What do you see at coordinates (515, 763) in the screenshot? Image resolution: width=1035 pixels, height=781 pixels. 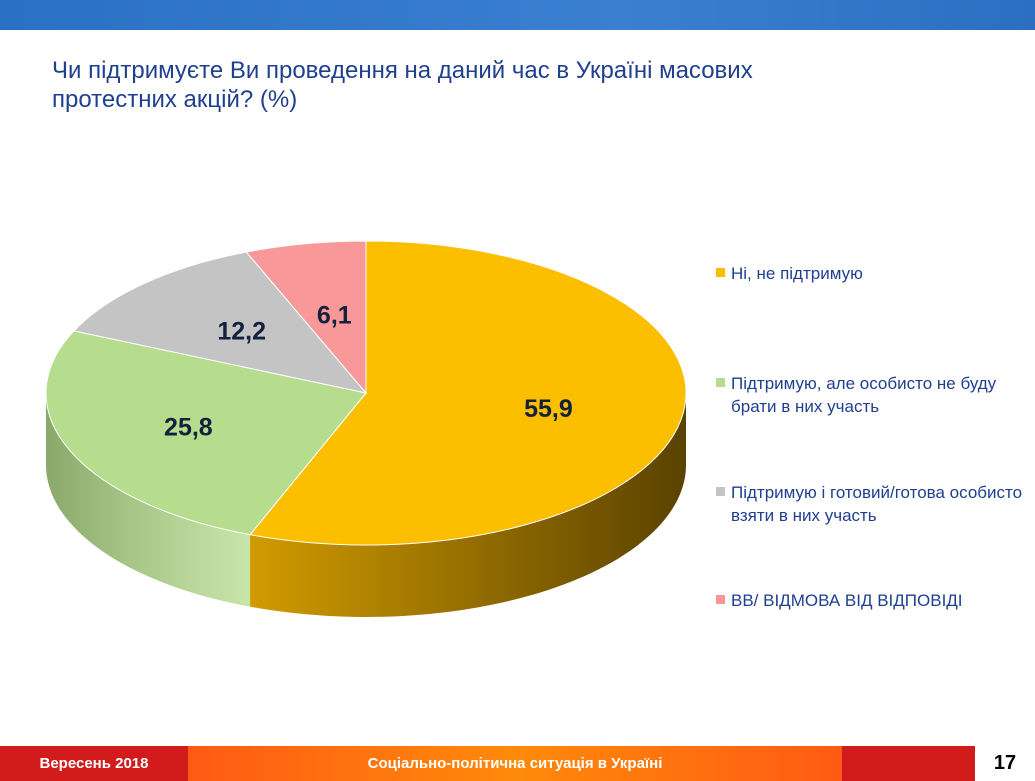 I see `footer-caption: Соціально-політична ситуація в Україні` at bounding box center [515, 763].